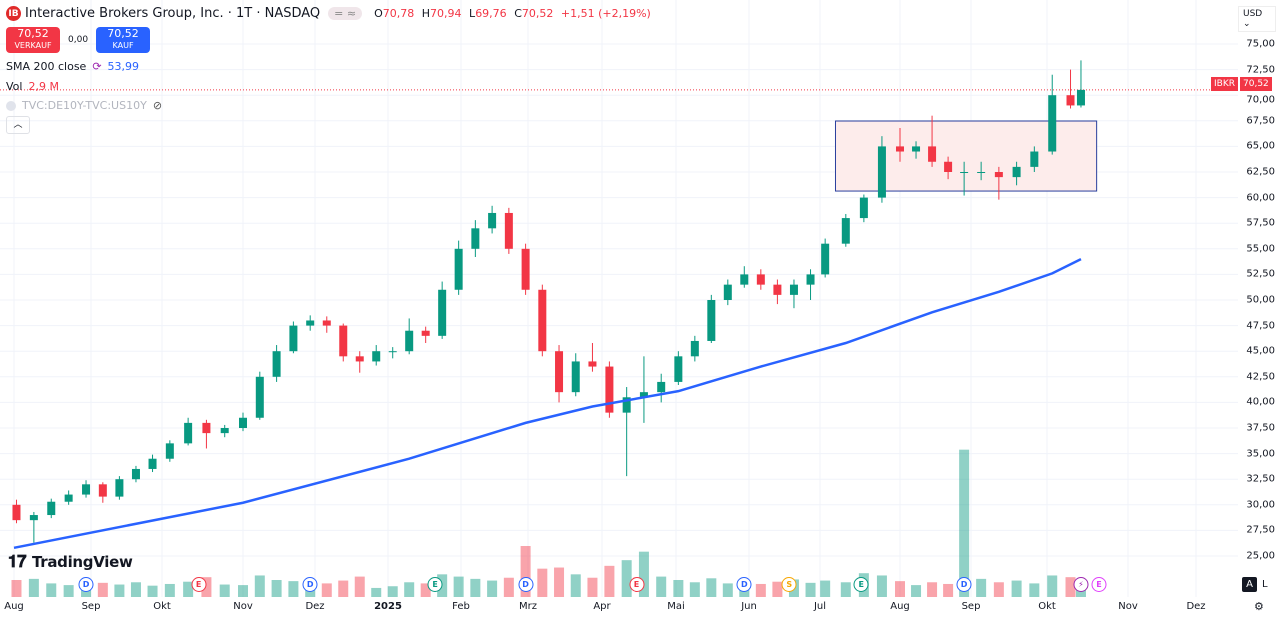 The width and height of the screenshot is (1280, 618). What do you see at coordinates (1257, 19) in the screenshot?
I see `currency-select: USD ⌄` at bounding box center [1257, 19].